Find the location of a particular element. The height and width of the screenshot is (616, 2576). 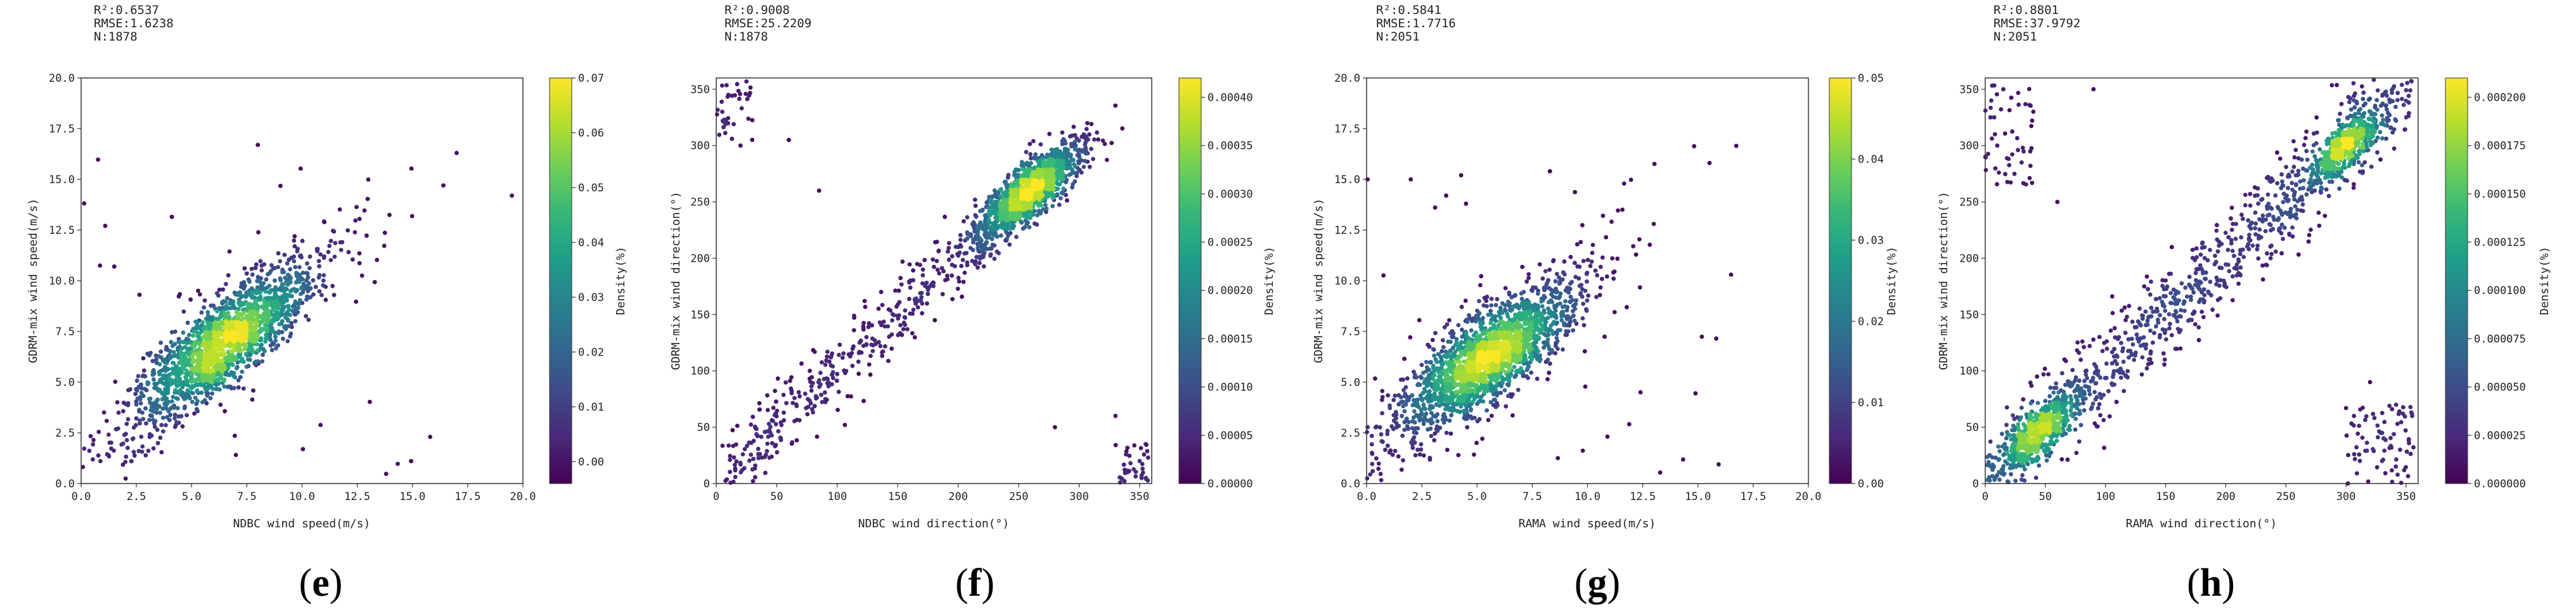

y-tick-label: 0 is located at coordinates (707, 485).